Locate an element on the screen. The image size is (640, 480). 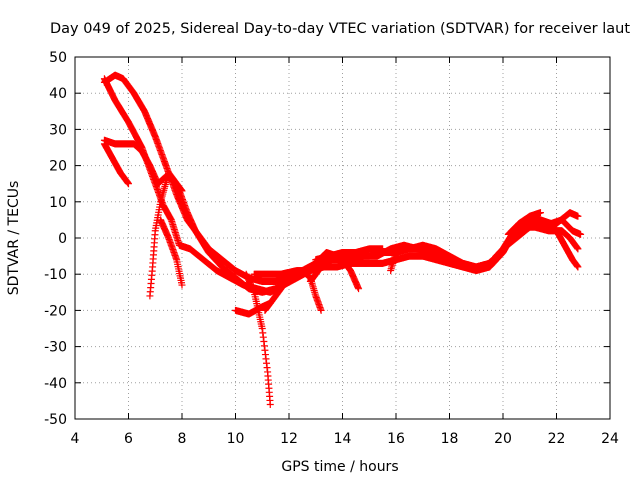
y-tick-label: 30 is located at coordinates (58, 130).